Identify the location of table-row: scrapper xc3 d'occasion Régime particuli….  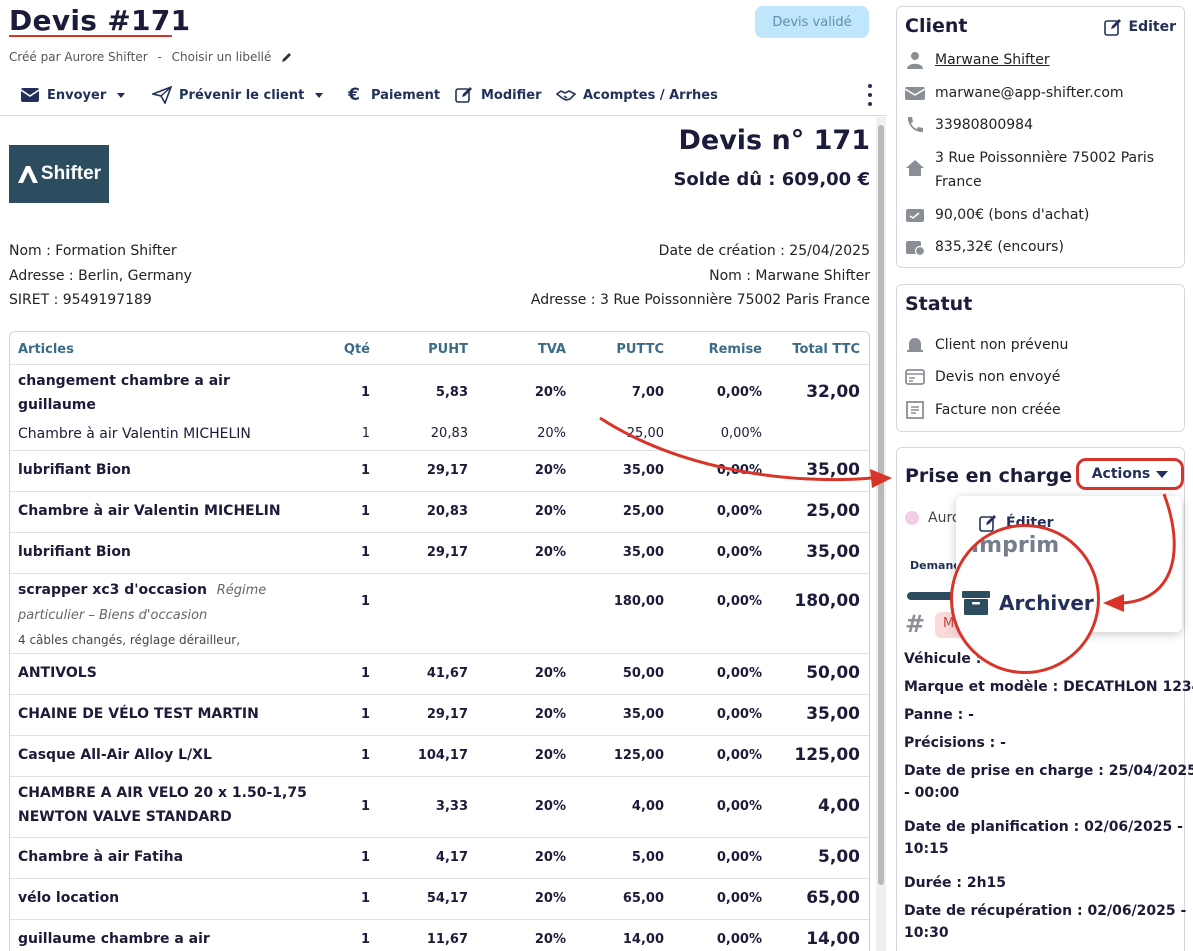
(439, 613).